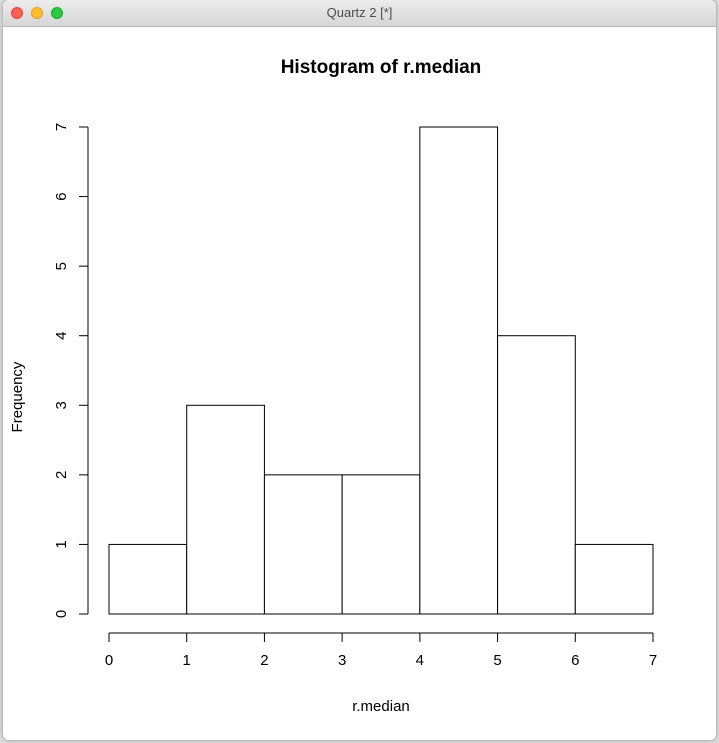  What do you see at coordinates (653, 660) in the screenshot?
I see `x-tick-label-7: 7` at bounding box center [653, 660].